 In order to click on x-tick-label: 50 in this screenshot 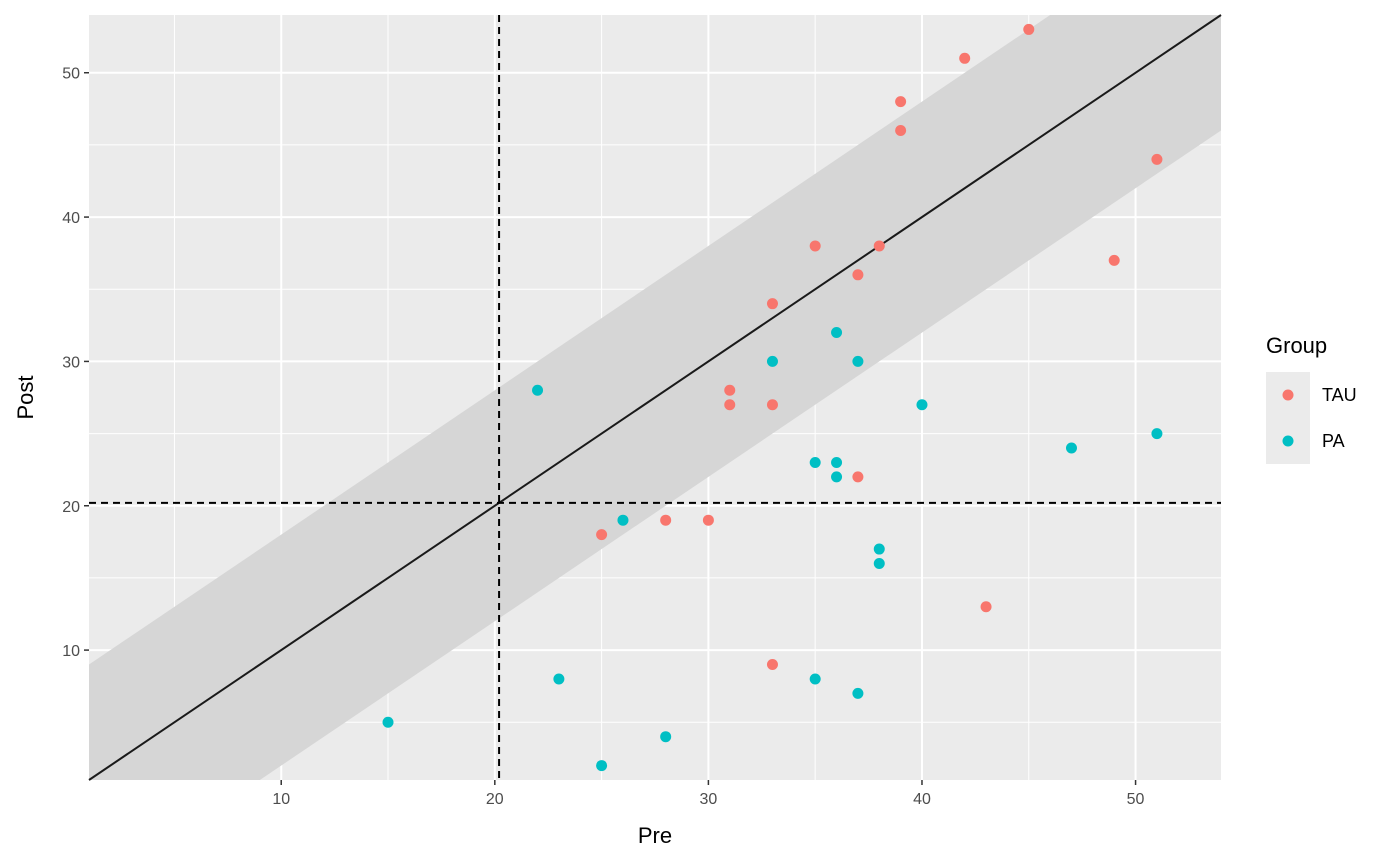, I will do `click(1136, 799)`.